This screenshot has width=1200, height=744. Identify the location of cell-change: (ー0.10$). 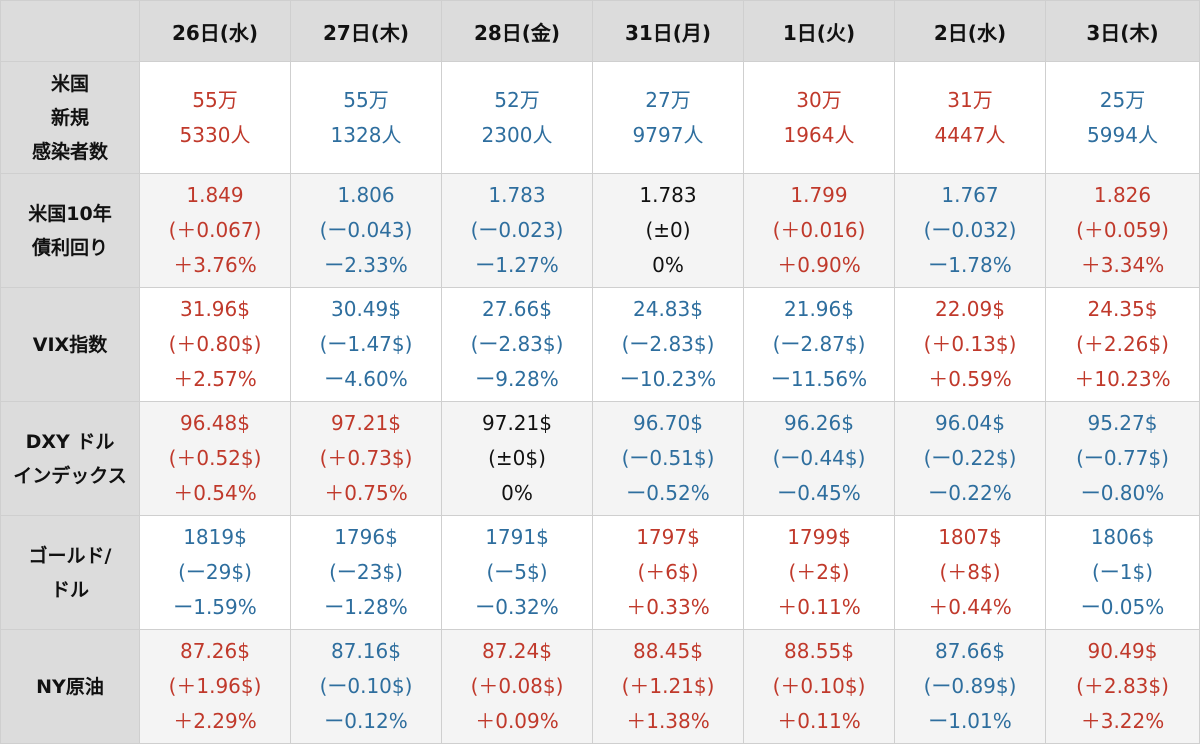
(366, 686).